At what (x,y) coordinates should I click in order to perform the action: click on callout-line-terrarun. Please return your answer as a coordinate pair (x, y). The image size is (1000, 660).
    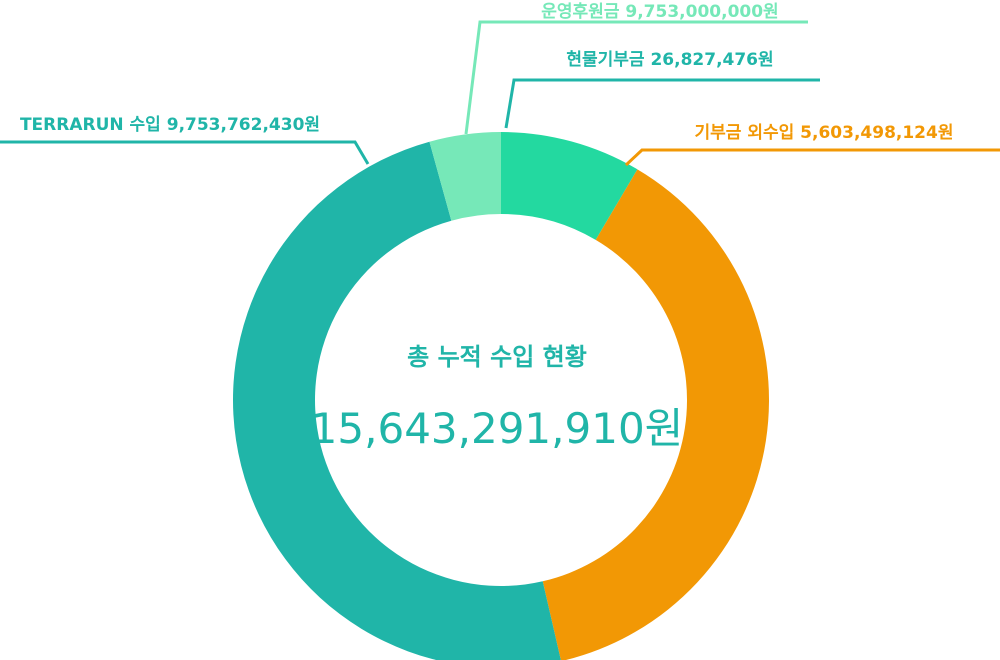
    Looking at the image, I should click on (184, 153).